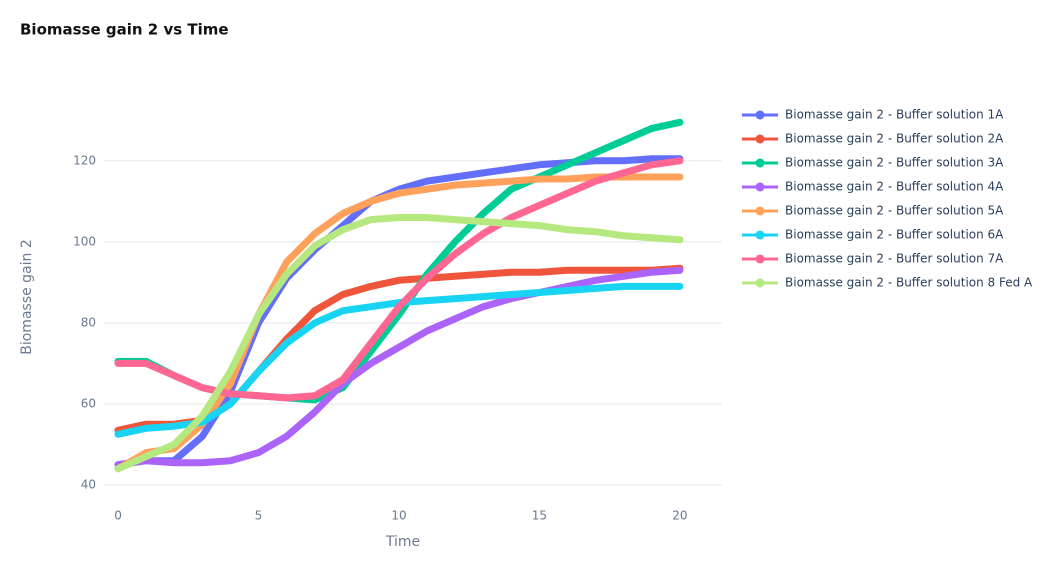  Describe the element at coordinates (539, 516) in the screenshot. I see `x-tick-label: 15` at that location.